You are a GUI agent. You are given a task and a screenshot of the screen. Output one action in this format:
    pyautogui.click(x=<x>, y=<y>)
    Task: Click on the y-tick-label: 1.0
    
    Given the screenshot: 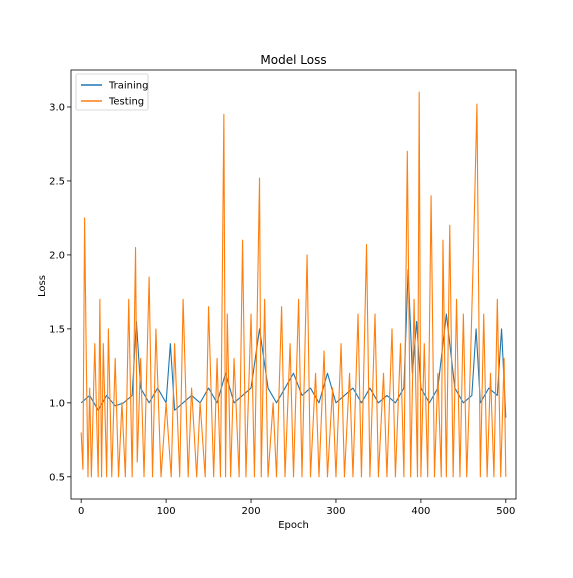 What is the action you would take?
    pyautogui.click(x=57, y=403)
    